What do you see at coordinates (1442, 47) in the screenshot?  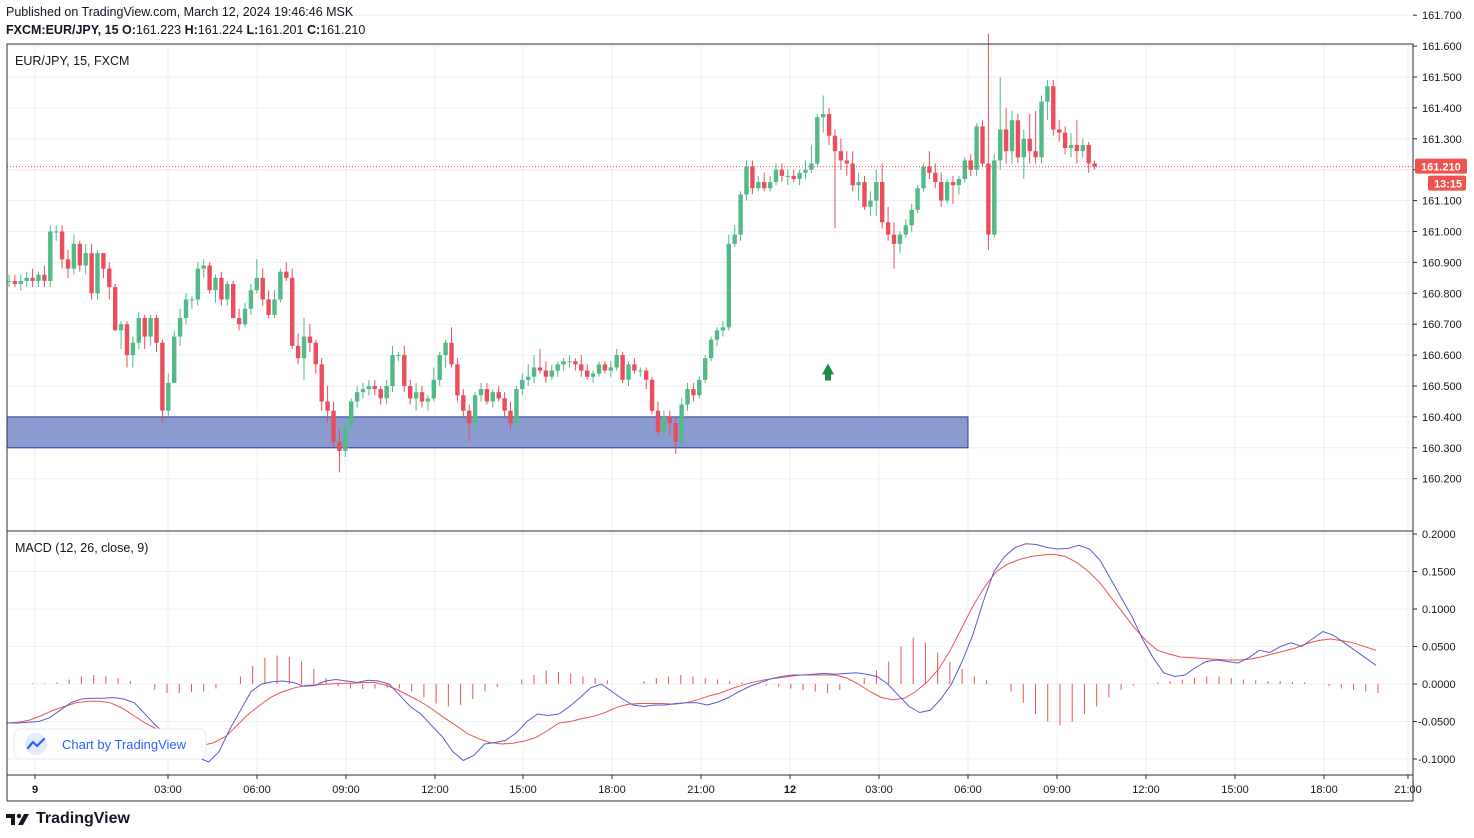 I see `tick-label: 161.600` at bounding box center [1442, 47].